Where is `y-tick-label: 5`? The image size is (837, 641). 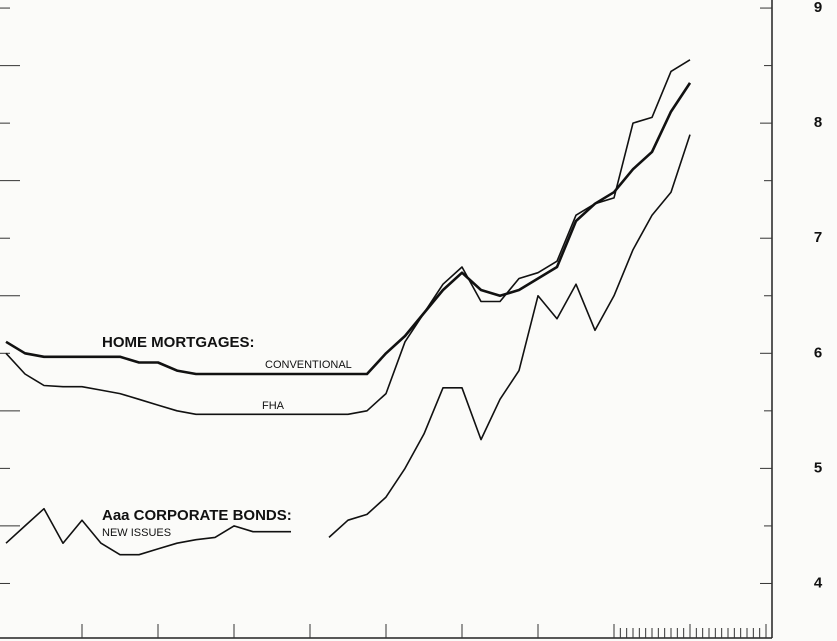 y-tick-label: 5 is located at coordinates (818, 467).